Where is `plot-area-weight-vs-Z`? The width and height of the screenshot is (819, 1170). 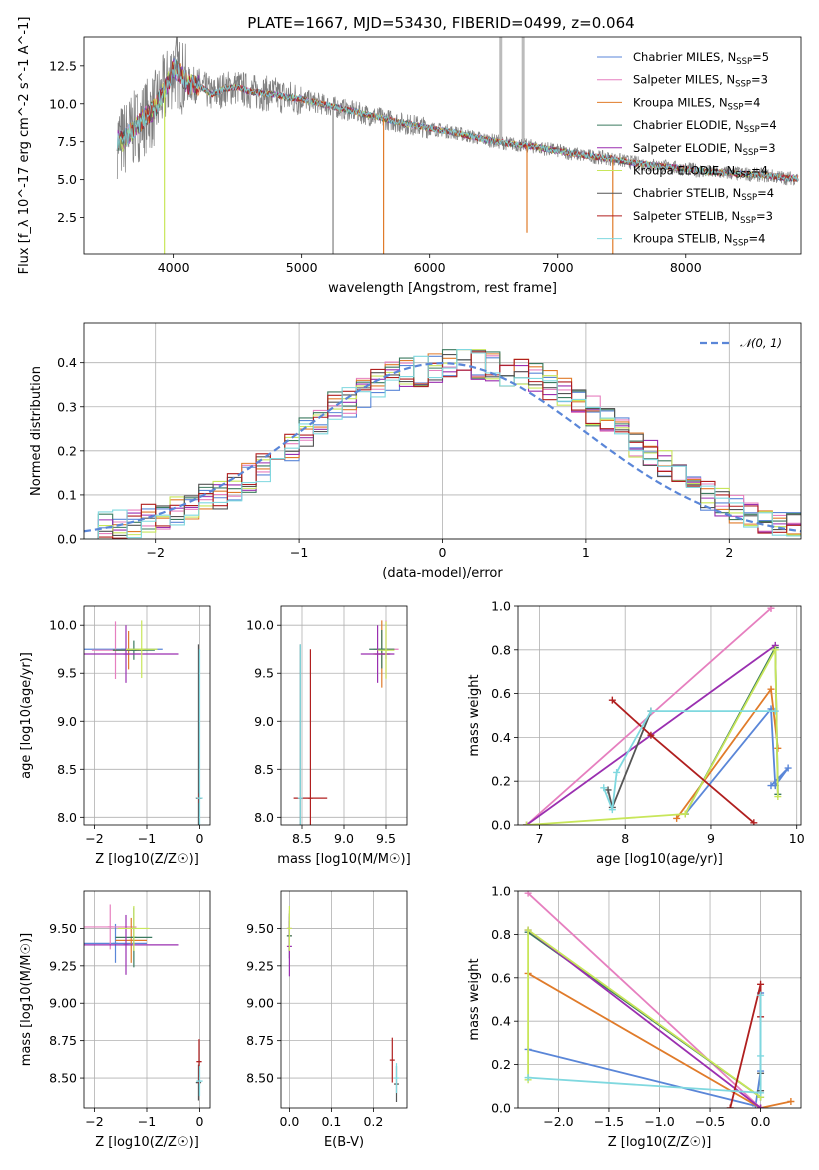 plot-area-weight-vs-Z is located at coordinates (659, 999).